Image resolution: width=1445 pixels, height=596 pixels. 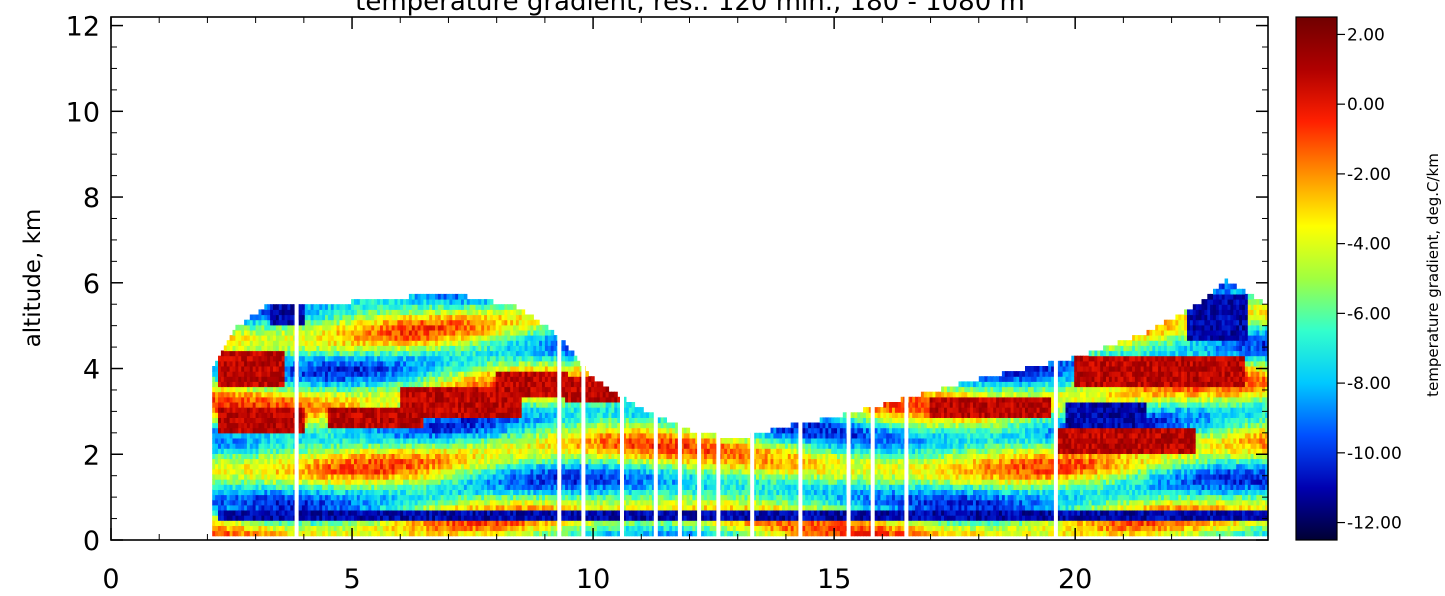 I want to click on y-tick-label: 8, so click(x=91, y=198).